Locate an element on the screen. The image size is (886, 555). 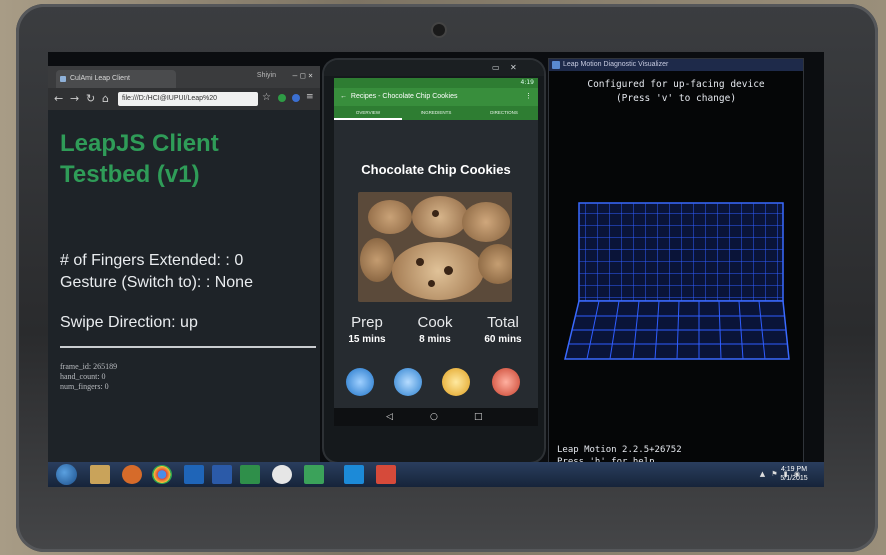
version-text: Leap Motion 2.2.5+26752 is located at coordinates (619, 450).